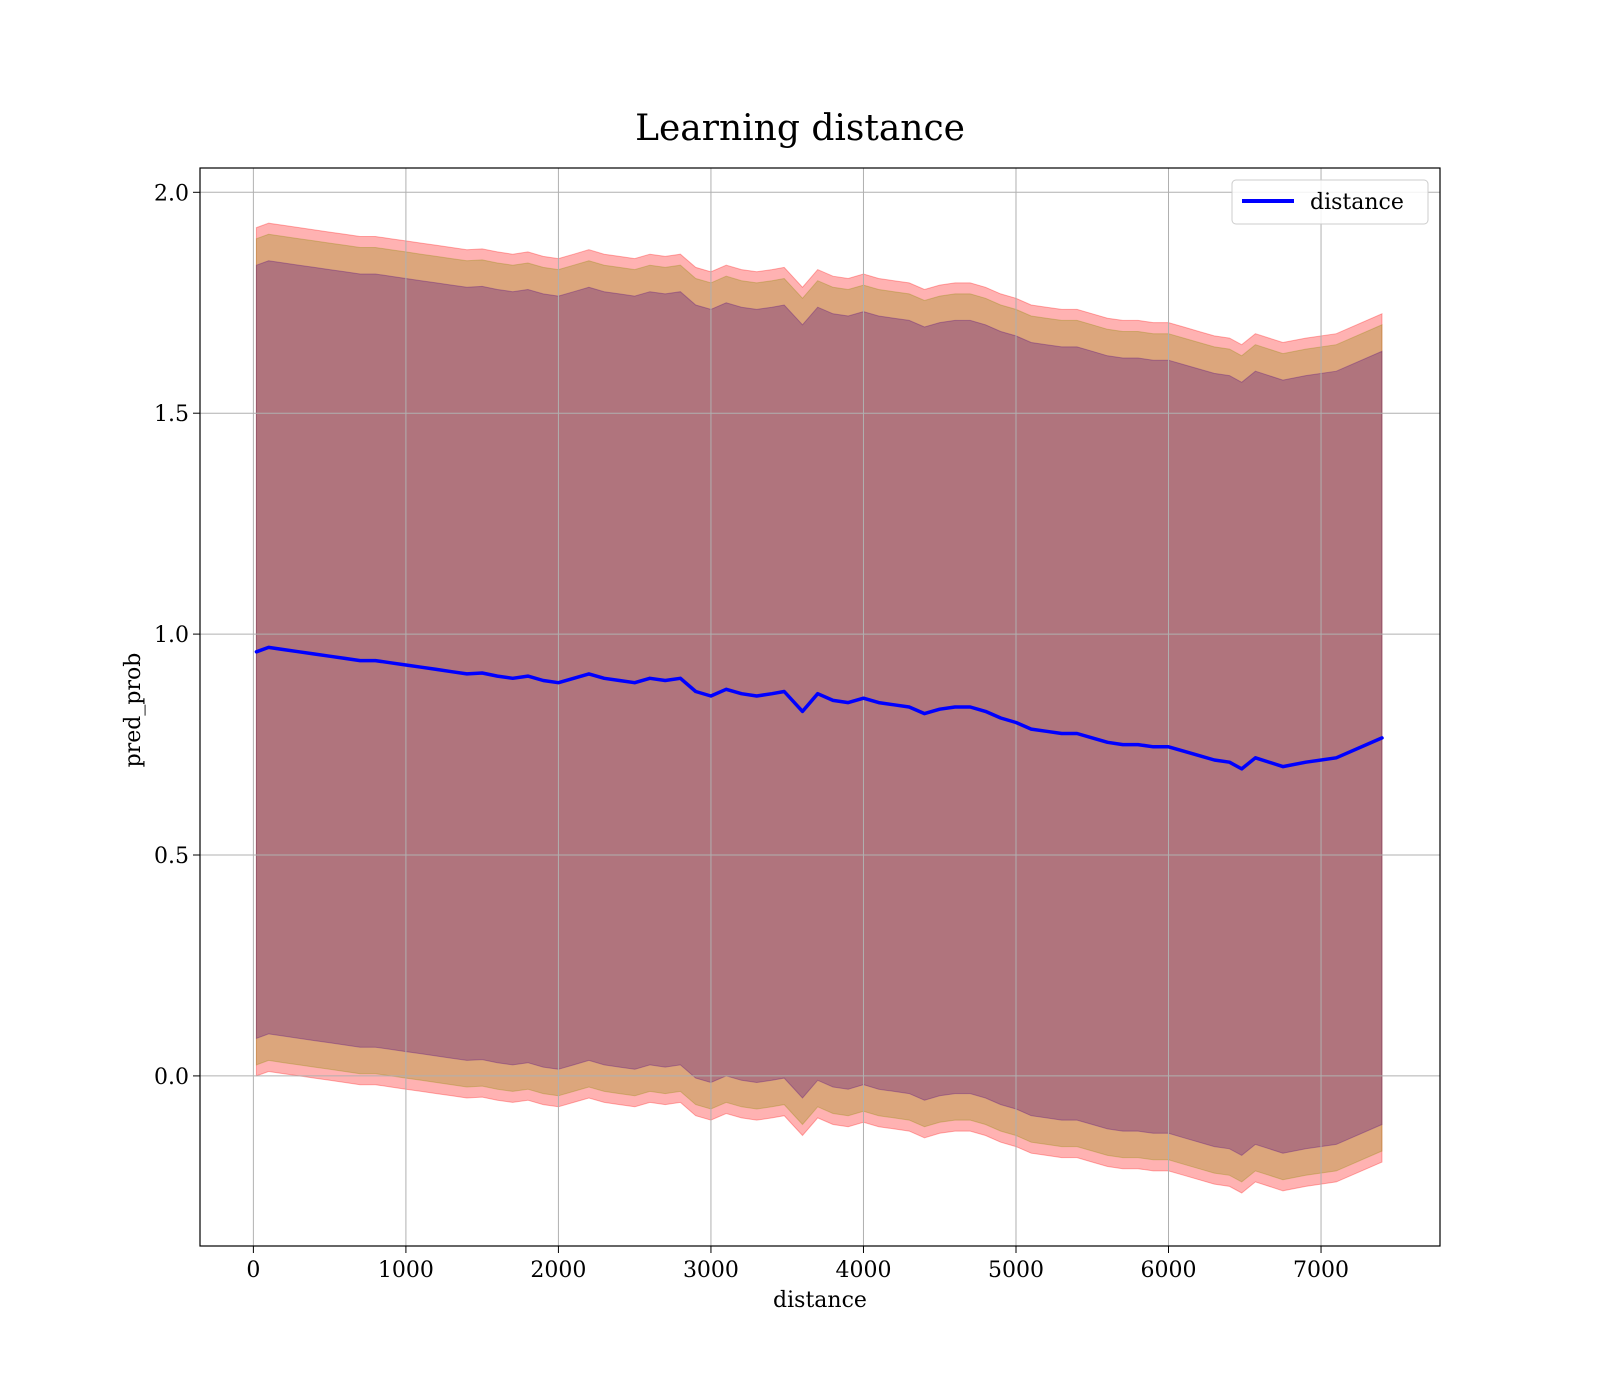 This screenshot has height=1400, width=1600. I want to click on x-axis-label: distance, so click(820, 1300).